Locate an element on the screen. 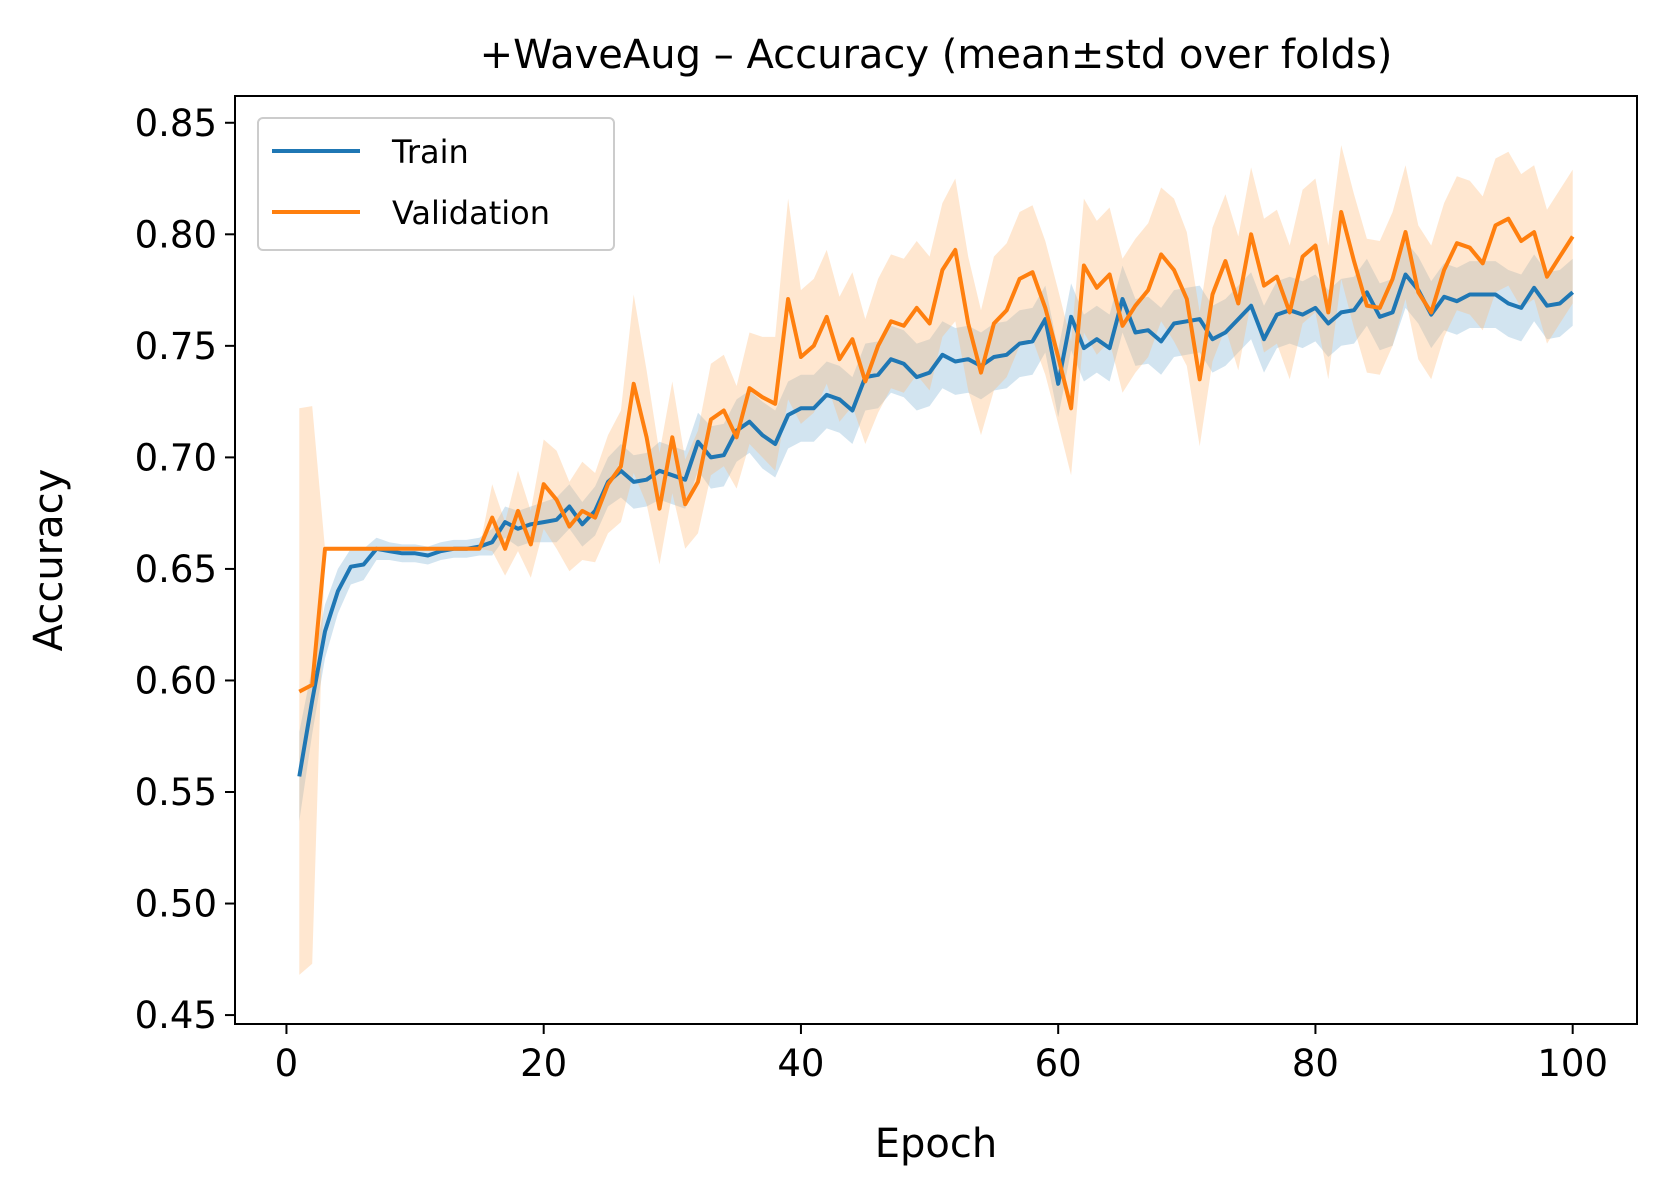  x-tick-label: 0 is located at coordinates (287, 1063).